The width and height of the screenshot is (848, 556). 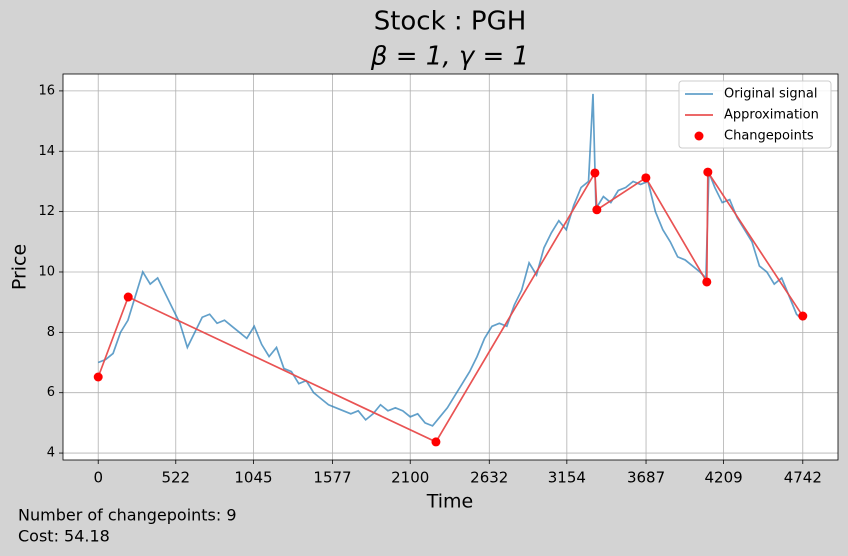 I want to click on x-tick-label: 4209, so click(x=723, y=478).